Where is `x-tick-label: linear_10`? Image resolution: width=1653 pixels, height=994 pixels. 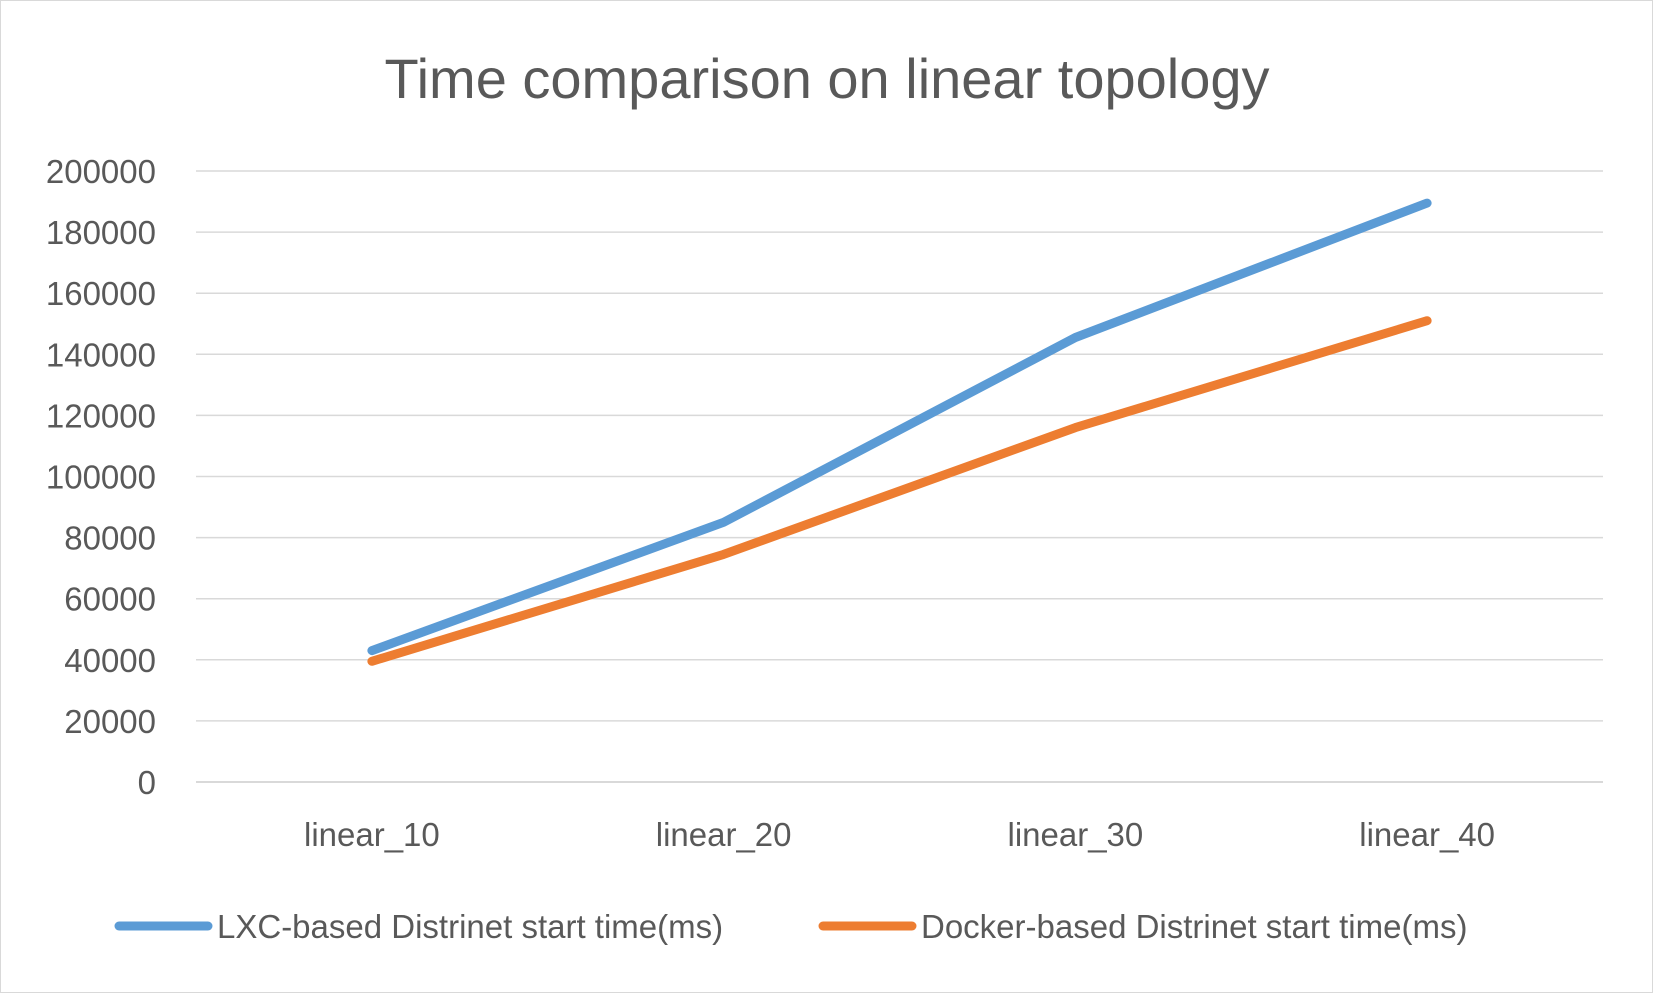 x-tick-label: linear_10 is located at coordinates (372, 834).